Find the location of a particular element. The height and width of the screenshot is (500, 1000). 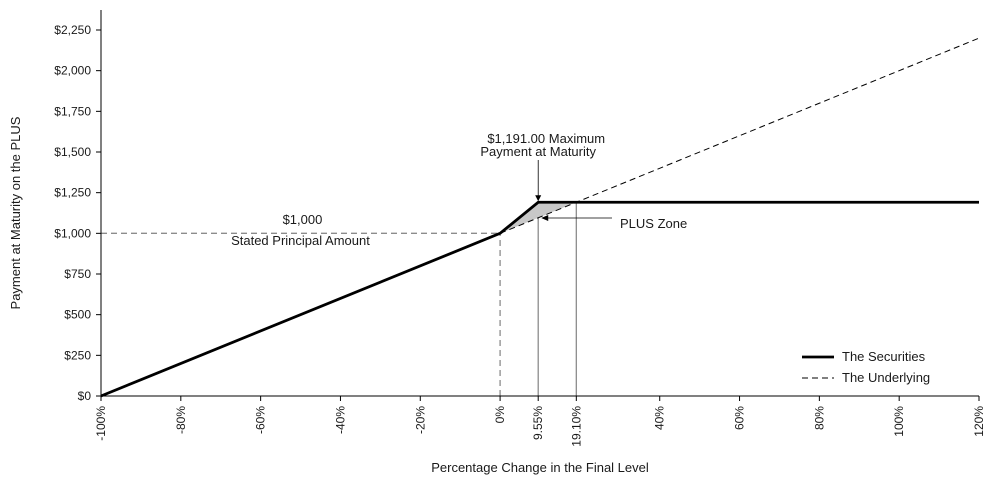

x-tick-label: 40% is located at coordinates (660, 418).